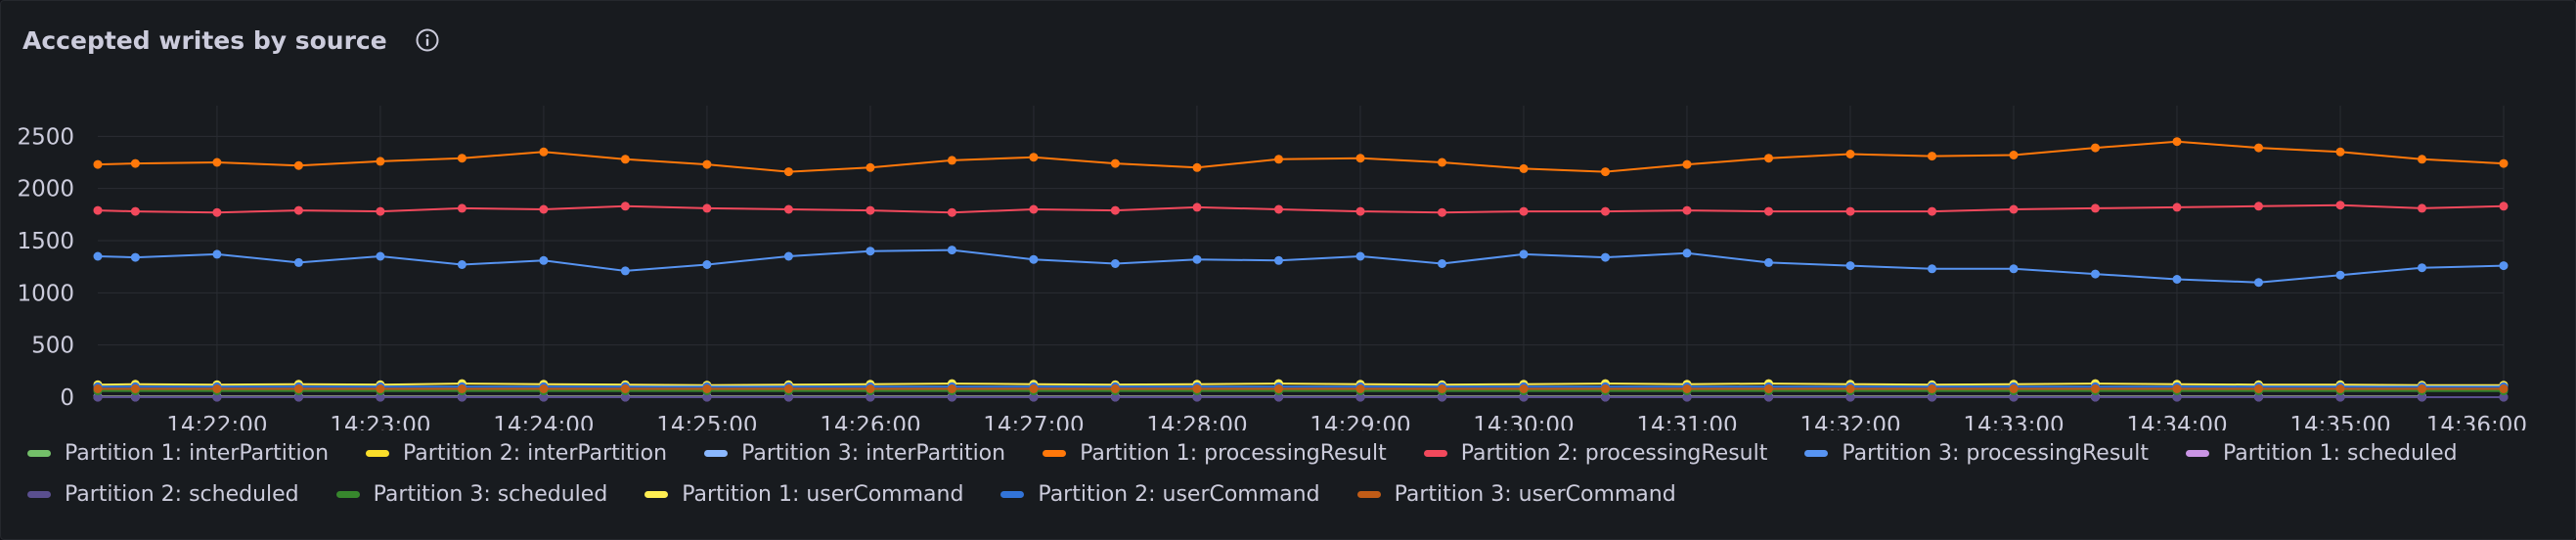 This screenshot has width=2576, height=540. Describe the element at coordinates (535, 453) in the screenshot. I see `legend-label: Partition 2: interPartition` at that location.